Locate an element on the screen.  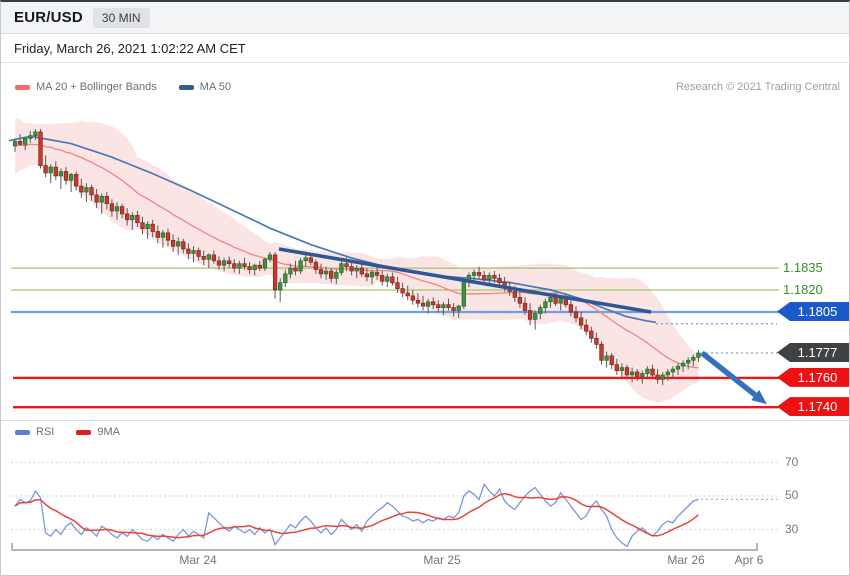
rsi-9ma-line is located at coordinates (356, 515).